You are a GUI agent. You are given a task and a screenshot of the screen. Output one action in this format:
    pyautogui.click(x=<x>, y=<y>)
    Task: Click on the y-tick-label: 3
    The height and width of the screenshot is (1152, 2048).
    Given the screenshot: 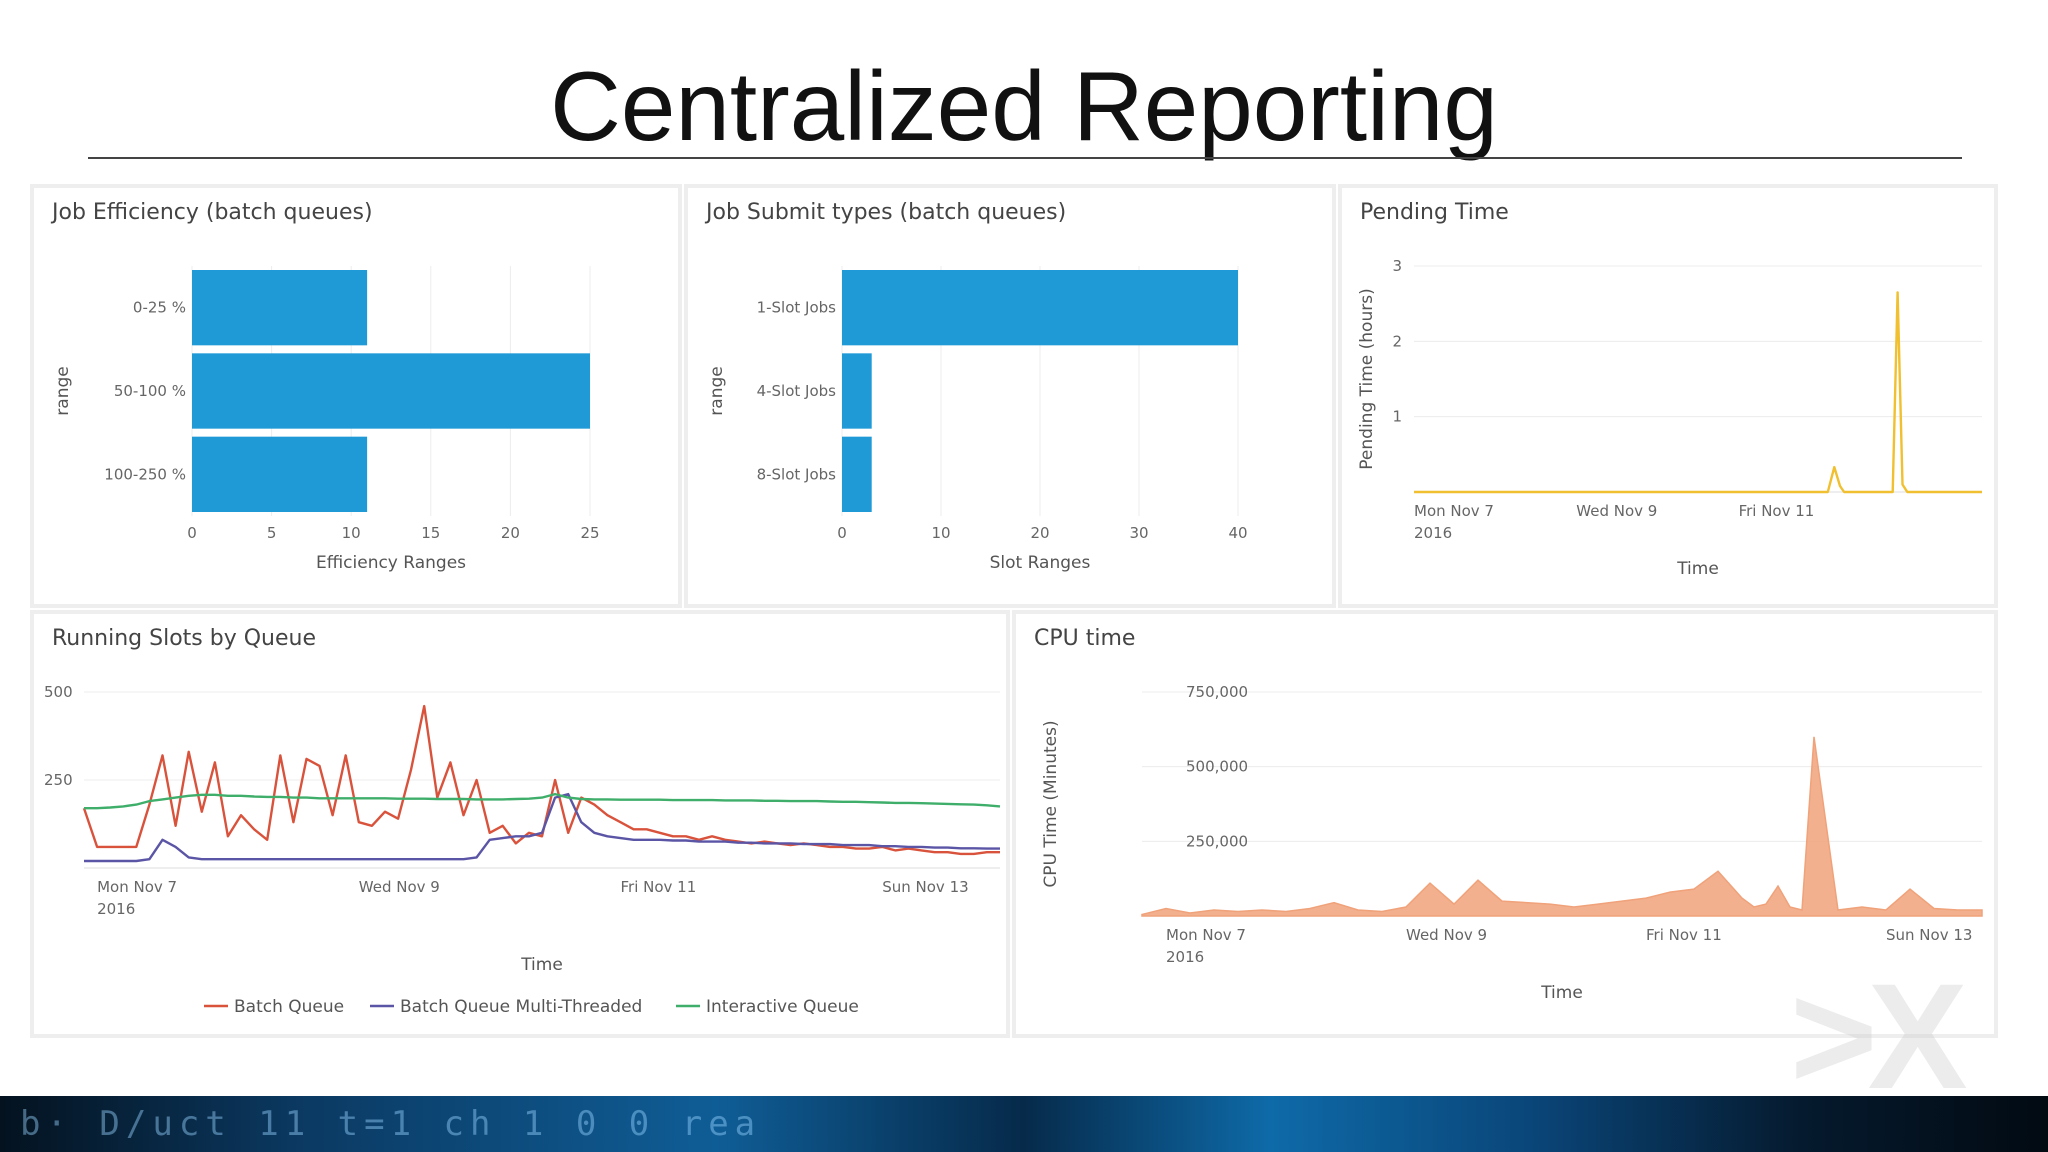 What is the action you would take?
    pyautogui.click(x=1397, y=266)
    